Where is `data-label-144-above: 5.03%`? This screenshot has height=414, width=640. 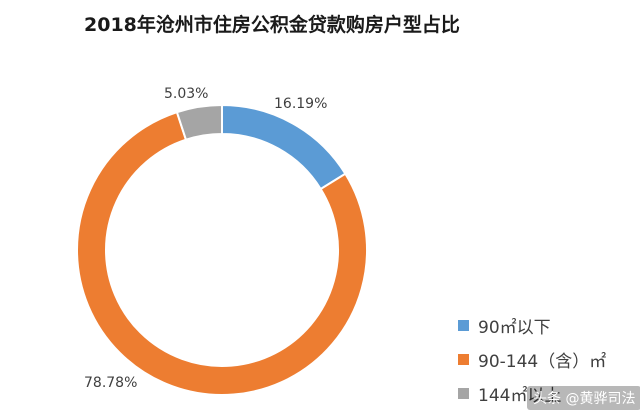
data-label-144-above: 5.03% is located at coordinates (186, 94).